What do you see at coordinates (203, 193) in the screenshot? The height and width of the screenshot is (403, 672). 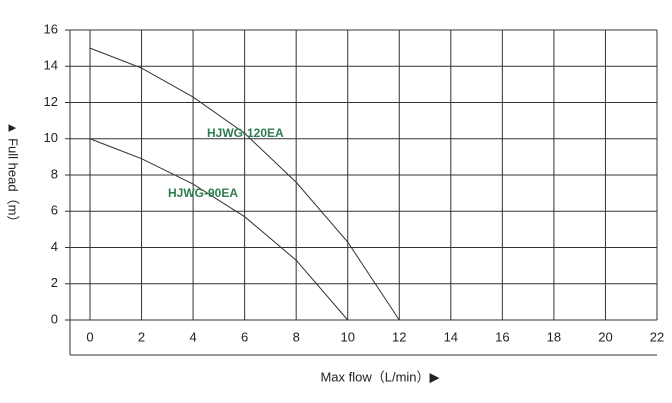 I see `curve-label: HJWG-90EA` at bounding box center [203, 193].